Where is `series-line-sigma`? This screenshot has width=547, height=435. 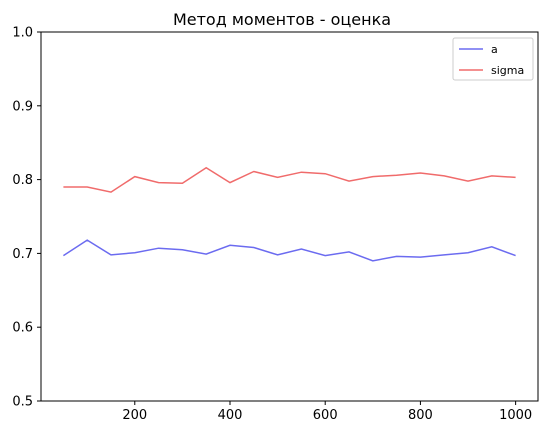
series-line-sigma is located at coordinates (289, 179).